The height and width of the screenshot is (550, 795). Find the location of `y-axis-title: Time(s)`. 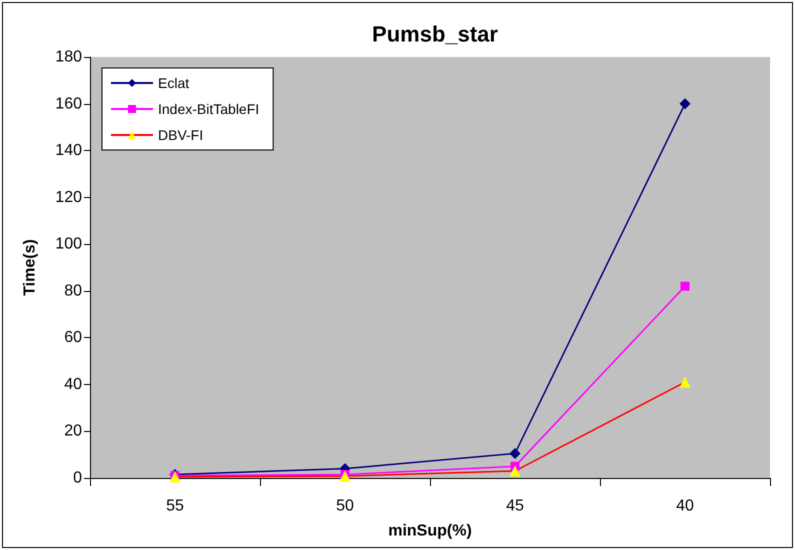

y-axis-title: Time(s) is located at coordinates (30, 267).